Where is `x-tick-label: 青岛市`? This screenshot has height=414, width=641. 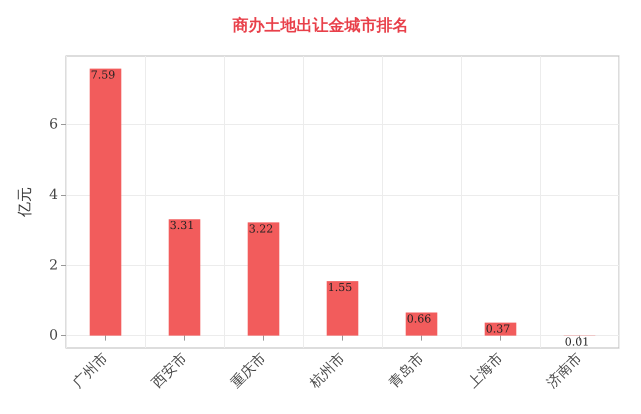 x-tick-label: 青岛市 is located at coordinates (407, 371).